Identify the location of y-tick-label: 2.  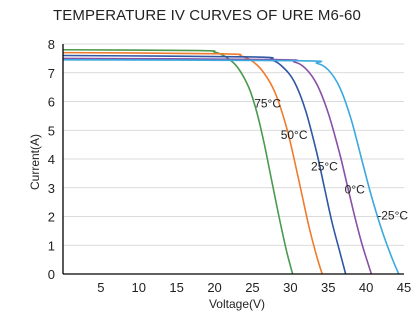
(51, 217).